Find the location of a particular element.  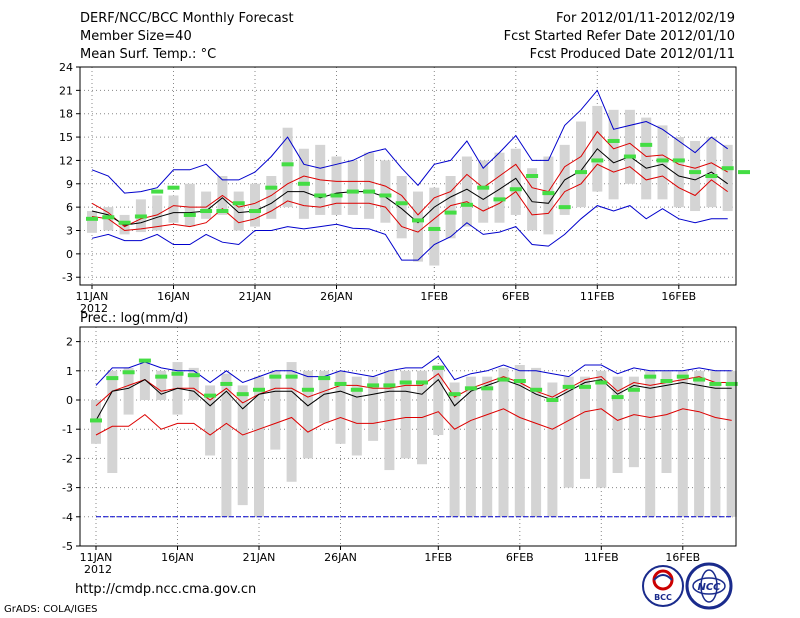

temp-xtick-label: 21JAN is located at coordinates (255, 296).